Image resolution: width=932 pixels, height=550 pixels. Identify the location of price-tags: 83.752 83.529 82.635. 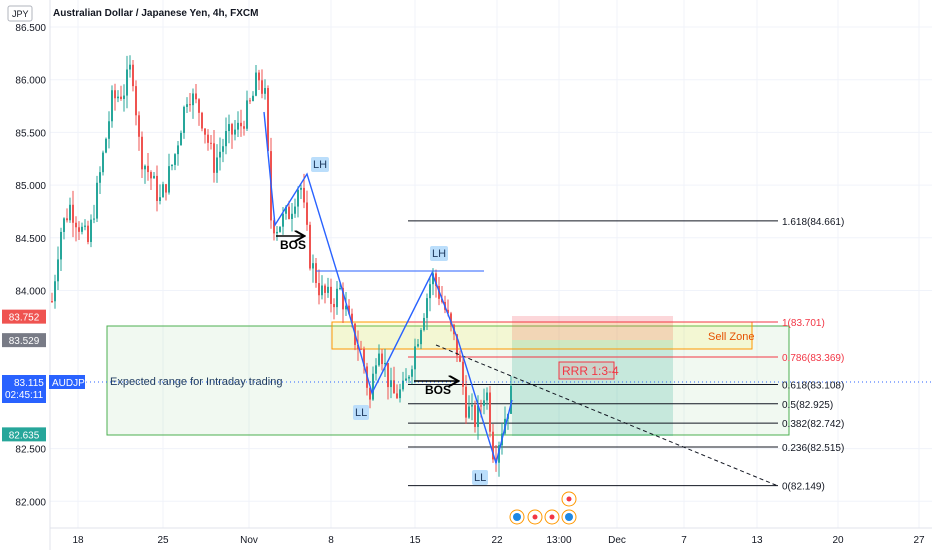
(24, 375).